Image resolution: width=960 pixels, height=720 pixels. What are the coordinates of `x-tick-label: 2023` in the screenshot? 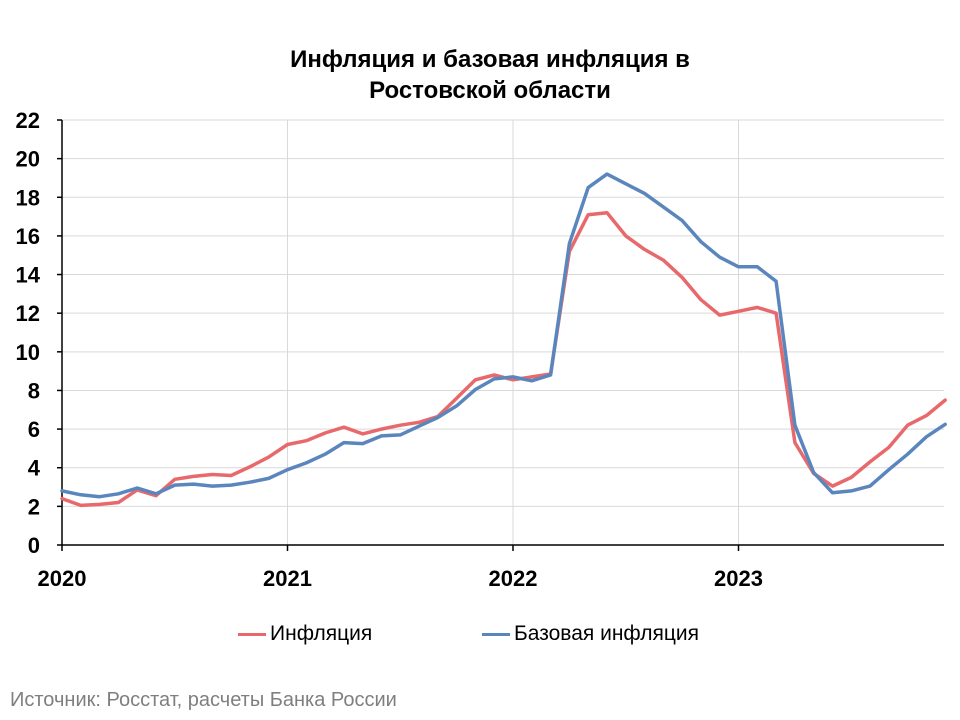 It's located at (738, 578).